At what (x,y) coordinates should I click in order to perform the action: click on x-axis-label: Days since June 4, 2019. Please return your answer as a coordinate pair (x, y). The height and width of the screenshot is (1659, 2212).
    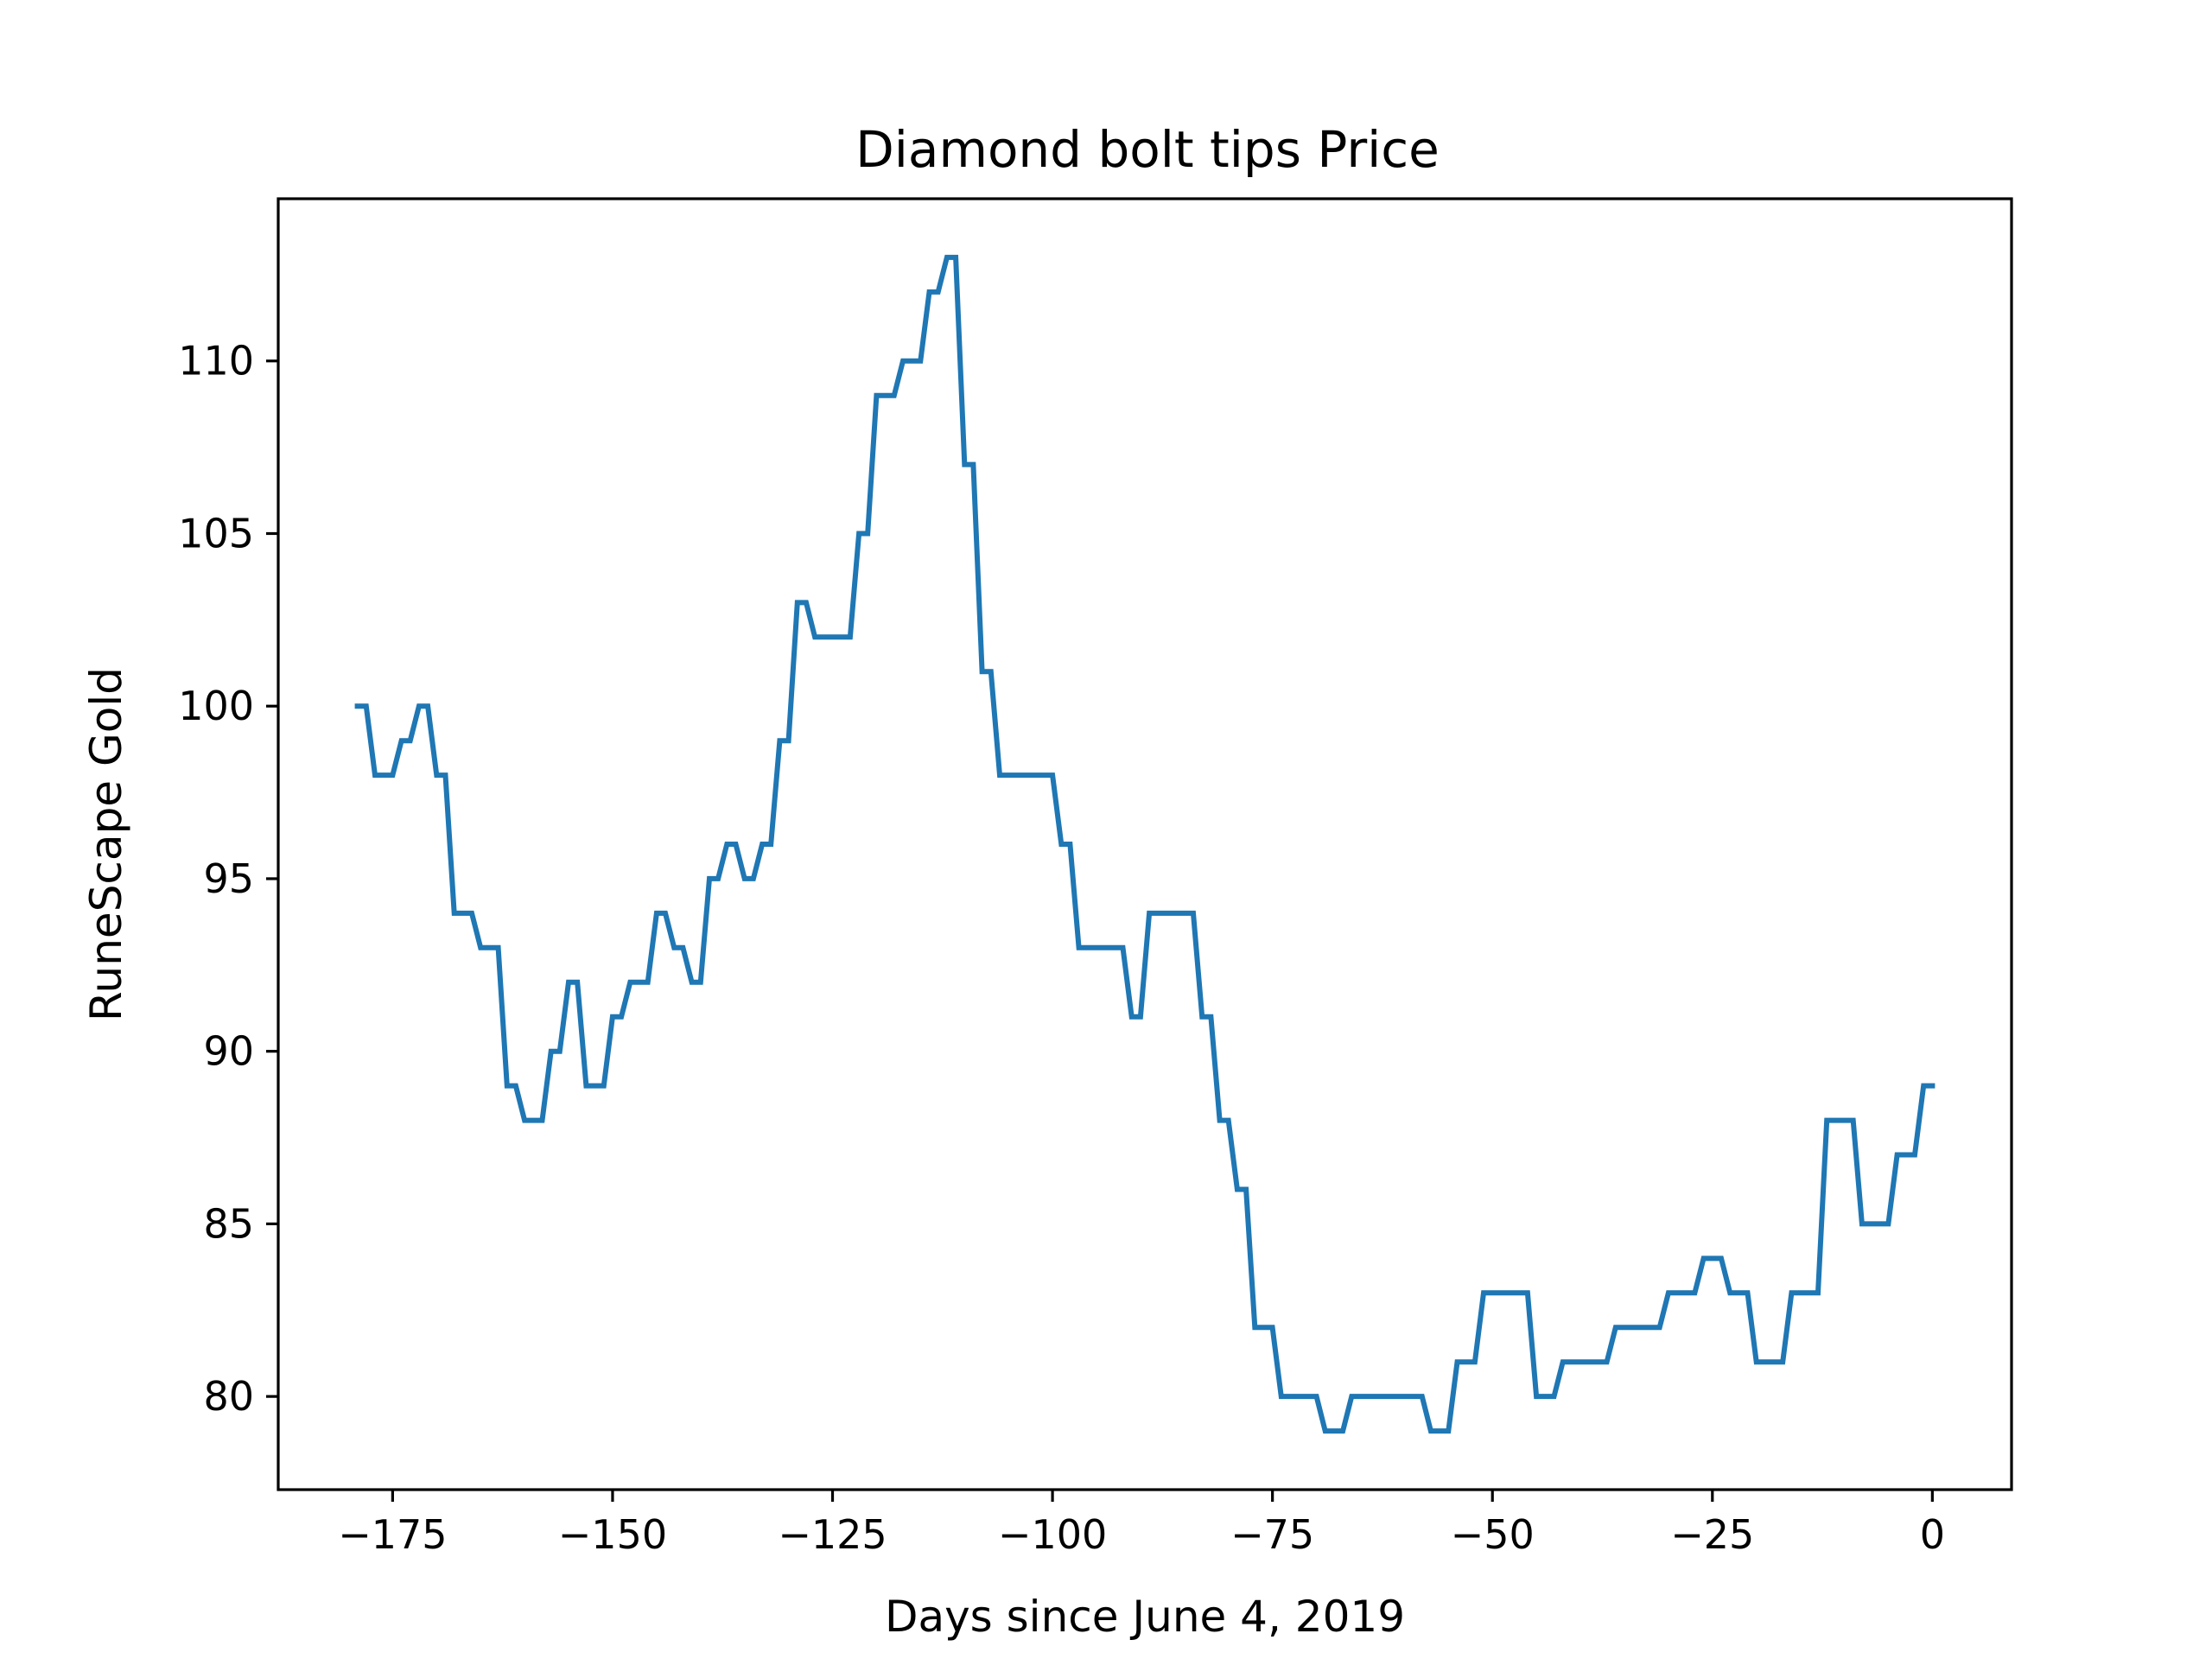
    Looking at the image, I should click on (1145, 1617).